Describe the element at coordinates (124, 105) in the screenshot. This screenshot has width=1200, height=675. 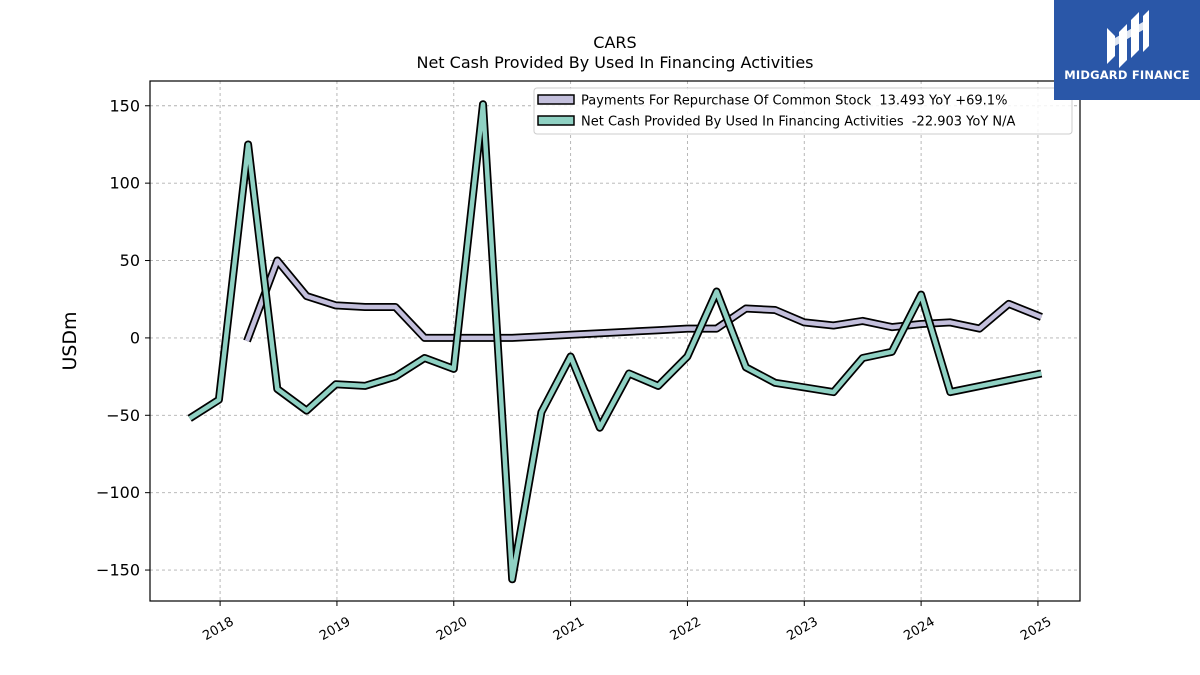
I see `y-tick-label: 150` at that location.